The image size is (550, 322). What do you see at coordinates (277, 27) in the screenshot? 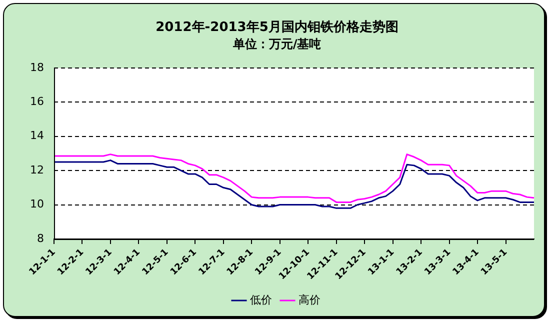
I see `chart-title: 2012年-2013年5月国内钼铁价格走势图` at bounding box center [277, 27].